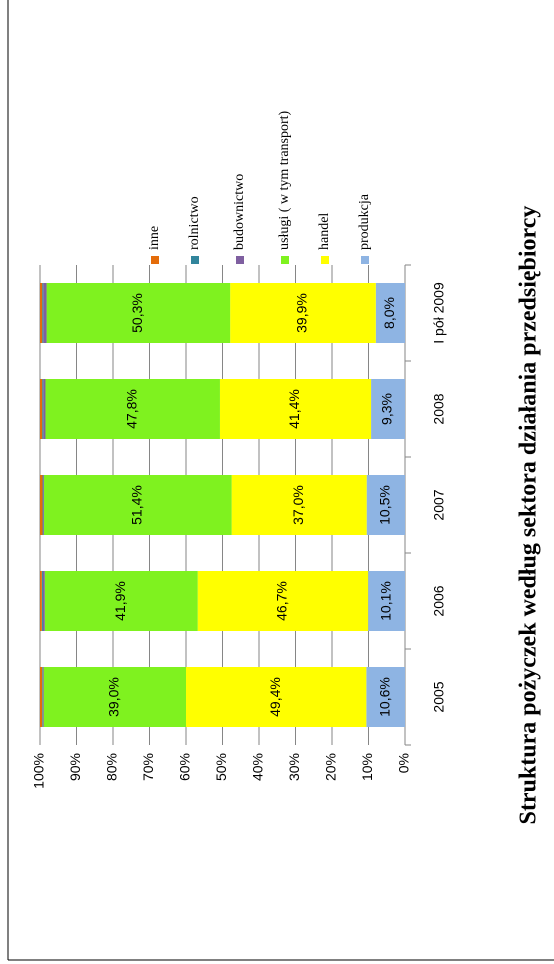  I want to click on data-label: 51,4%, so click(137, 505).